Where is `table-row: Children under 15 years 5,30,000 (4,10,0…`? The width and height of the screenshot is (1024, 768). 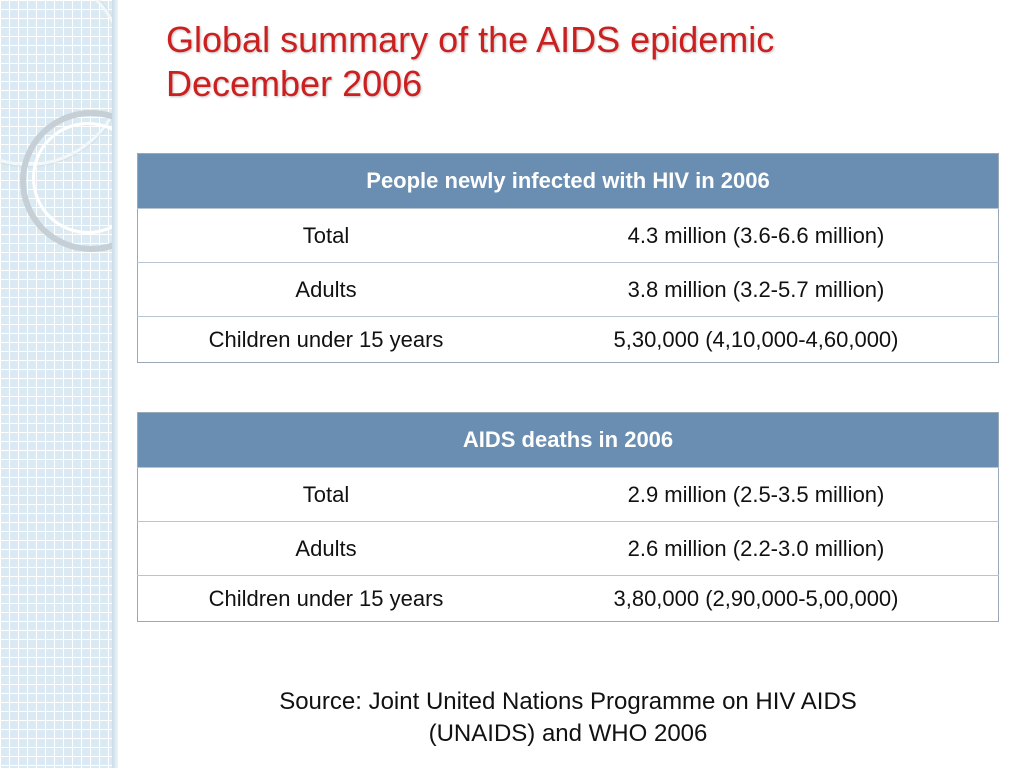 table-row: Children under 15 years 5,30,000 (4,10,0… is located at coordinates (568, 339).